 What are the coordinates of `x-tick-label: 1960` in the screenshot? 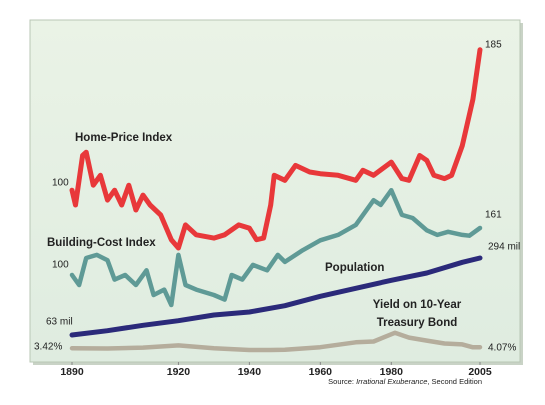 It's located at (321, 372).